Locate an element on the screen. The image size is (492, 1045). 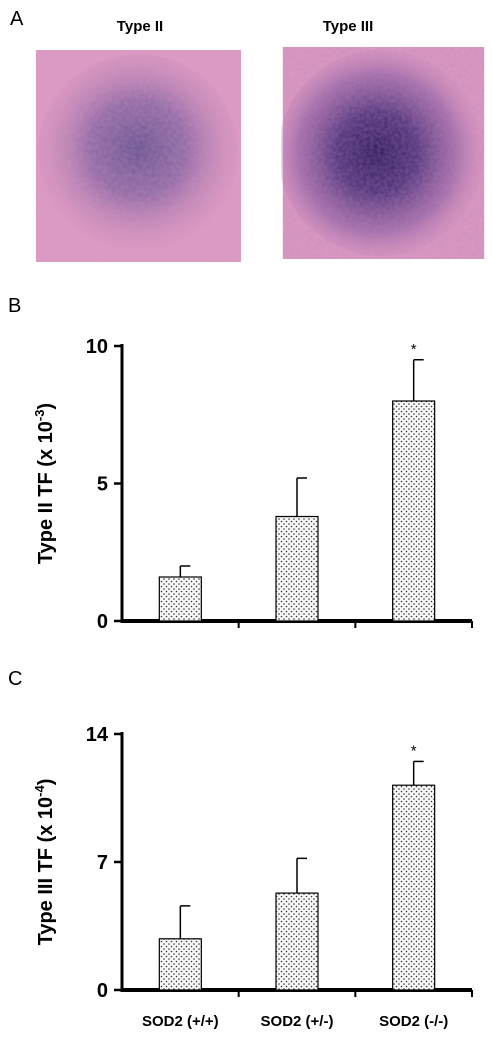
y-tick-label: 5 is located at coordinates (102, 485).